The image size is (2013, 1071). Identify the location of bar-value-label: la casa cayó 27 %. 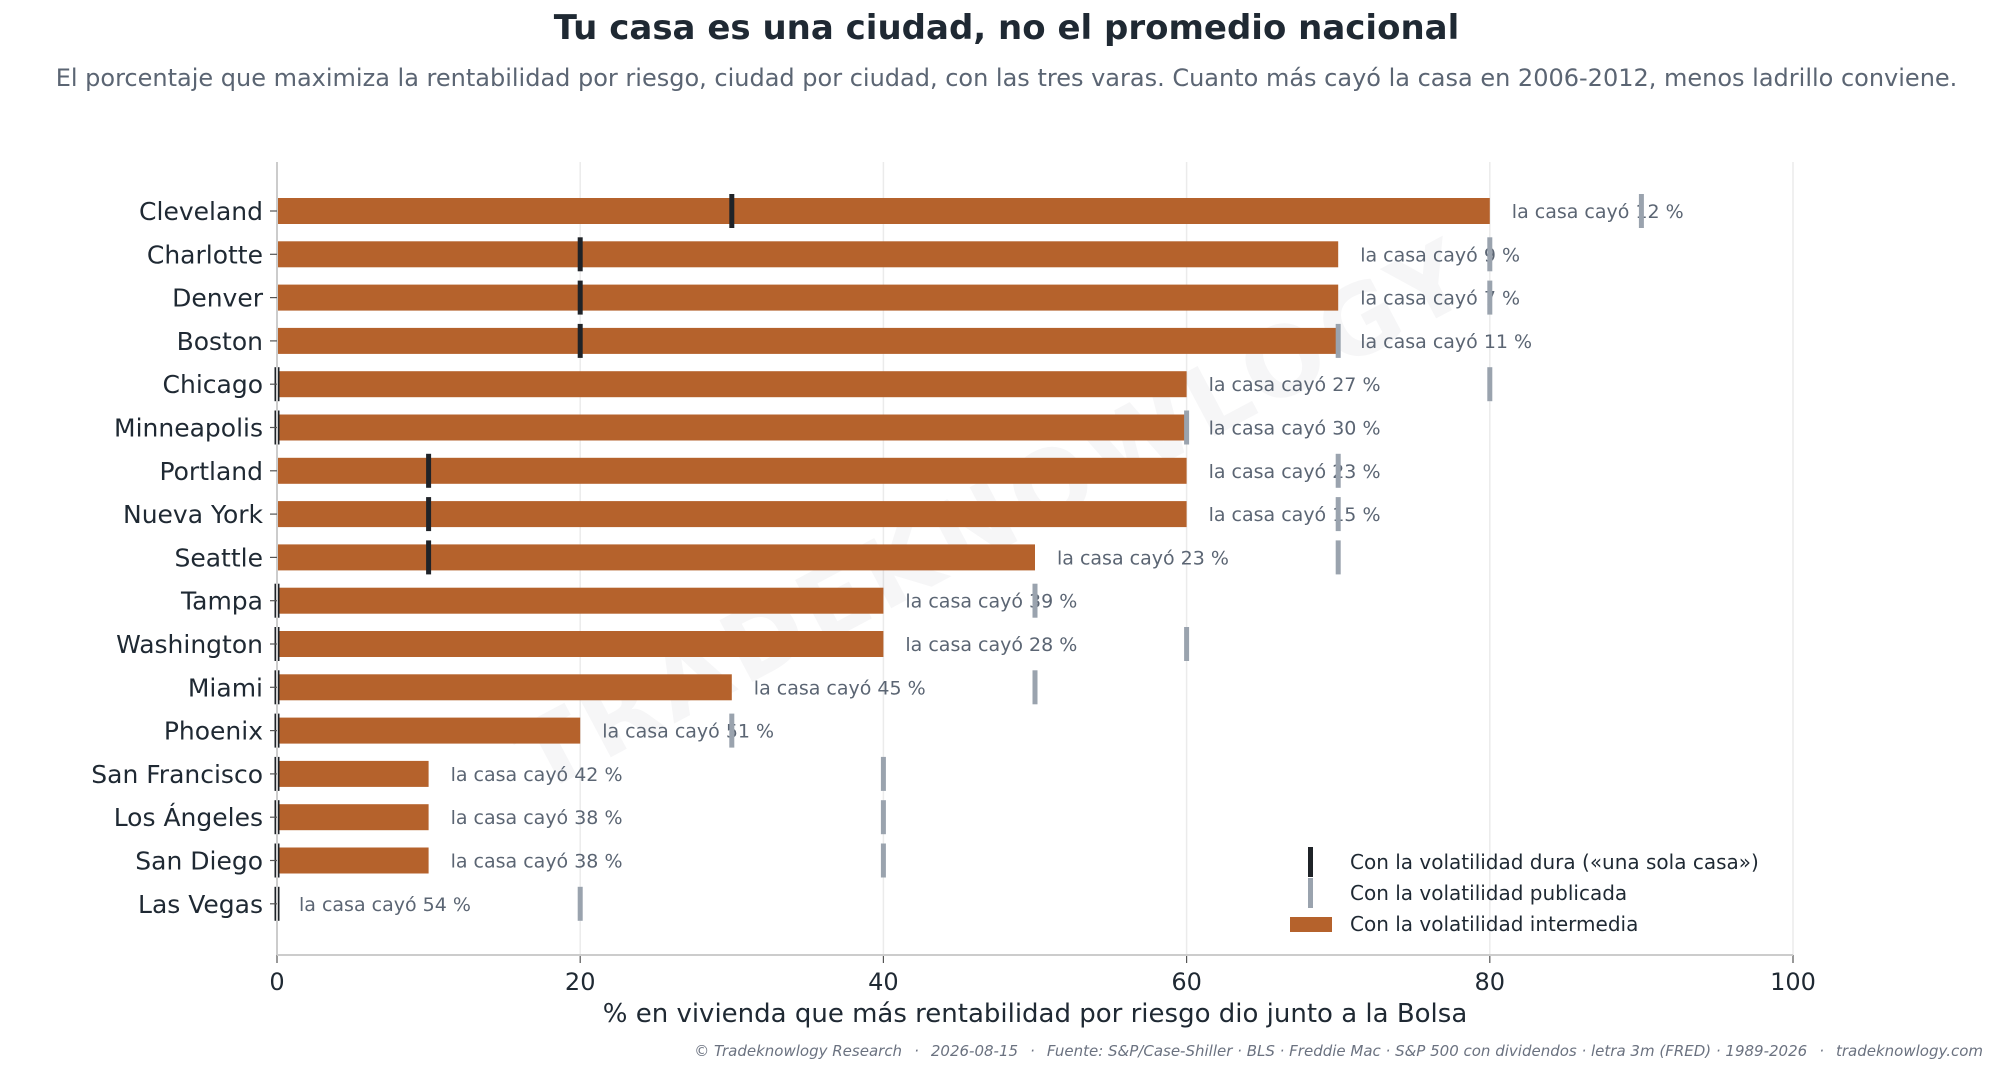
(1295, 385).